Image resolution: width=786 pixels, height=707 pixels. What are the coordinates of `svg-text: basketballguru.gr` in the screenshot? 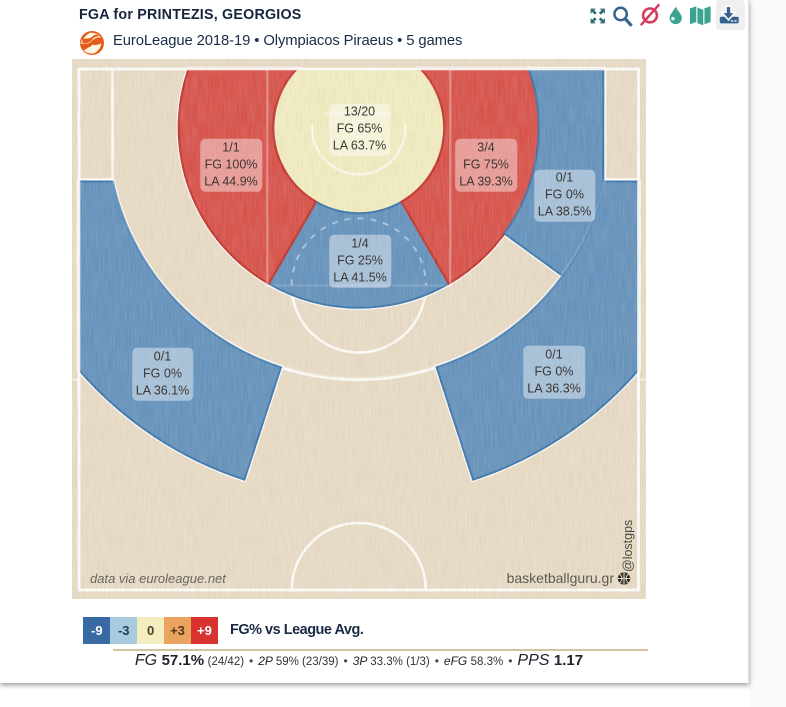 It's located at (561, 578).